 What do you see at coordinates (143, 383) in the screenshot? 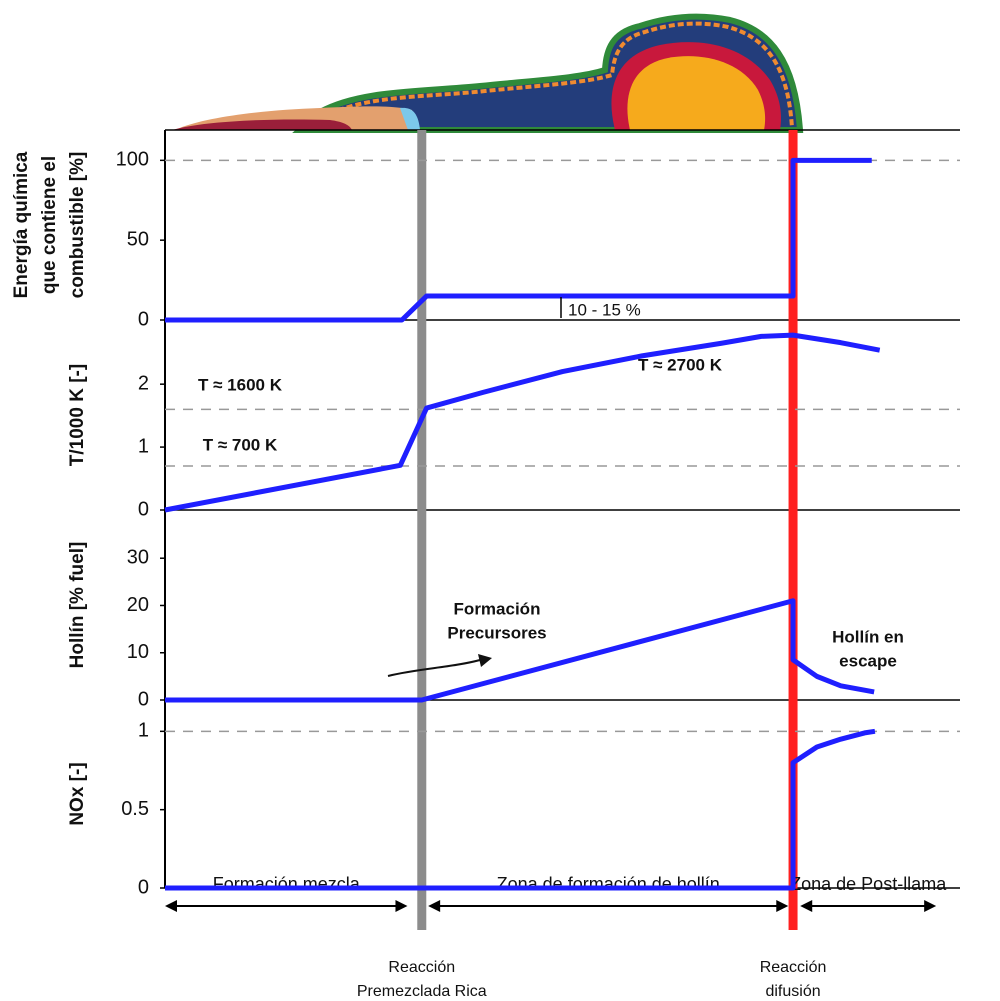
I see `y-tick-label: 2` at bounding box center [143, 383].